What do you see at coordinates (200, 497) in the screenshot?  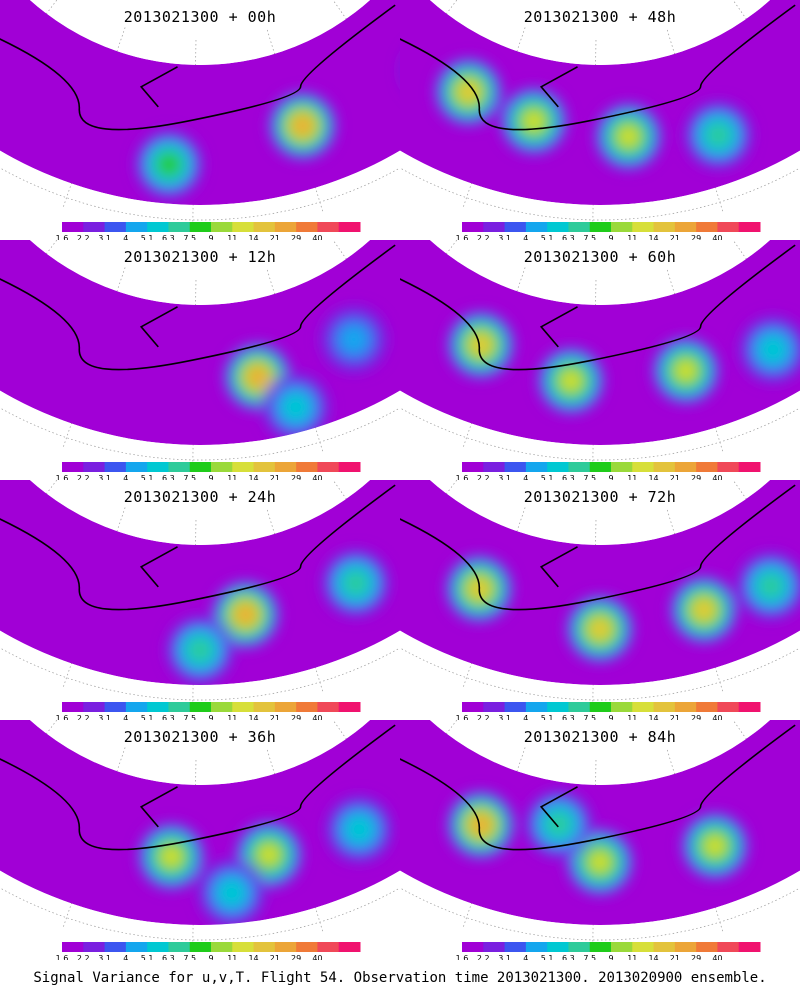 I see `panel-title: 2013021300 + 24h` at bounding box center [200, 497].